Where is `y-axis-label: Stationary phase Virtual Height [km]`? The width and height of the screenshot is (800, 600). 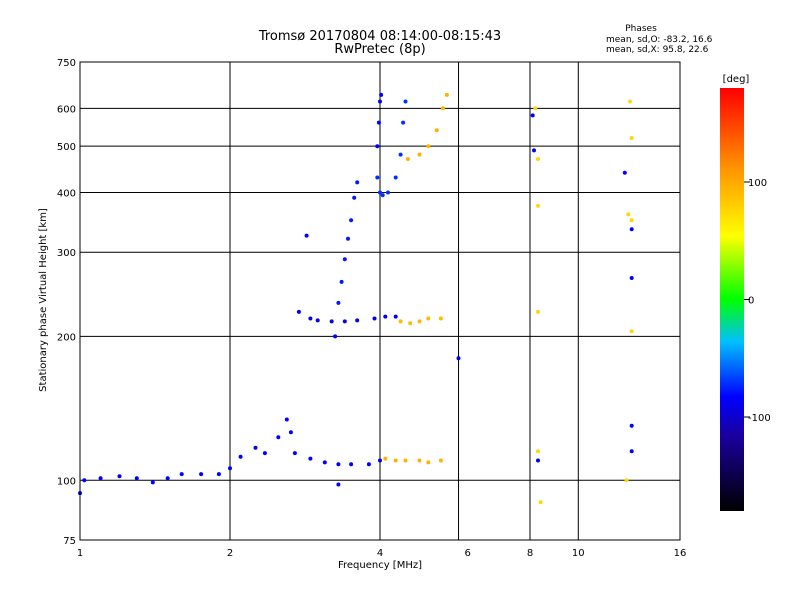
y-axis-label: Stationary phase Virtual Height [km] is located at coordinates (43, 300).